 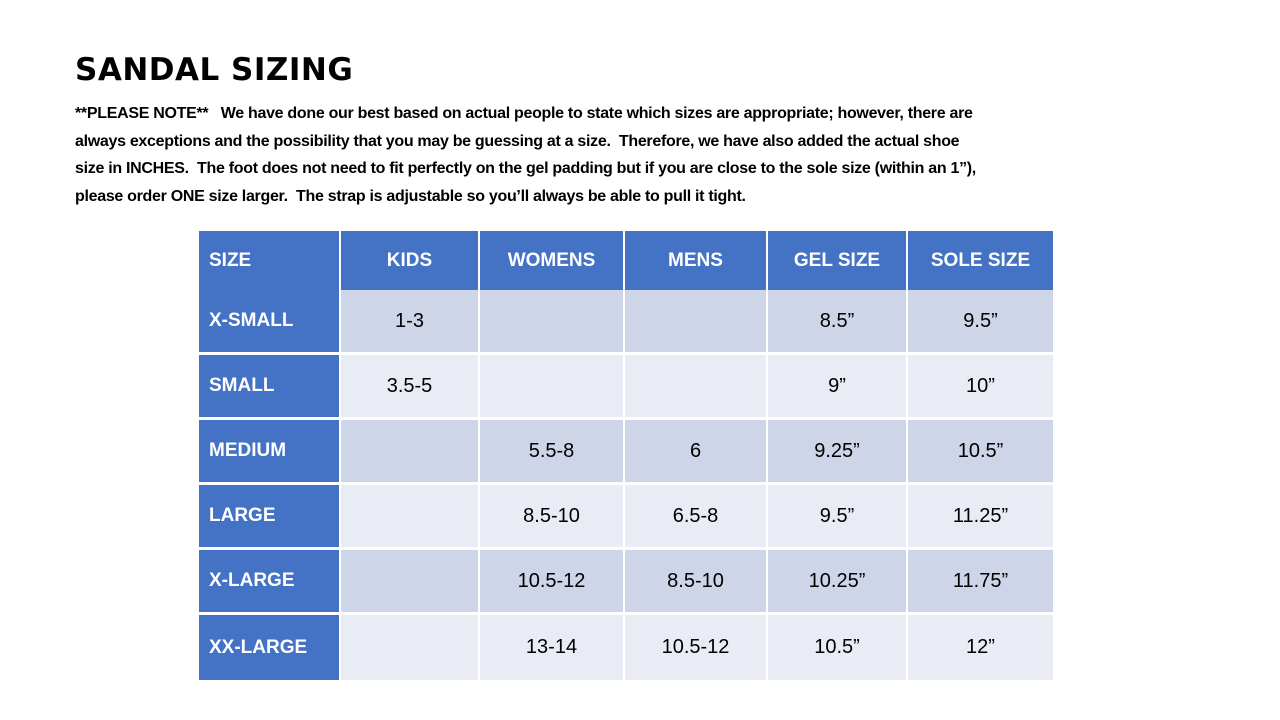 What do you see at coordinates (838, 517) in the screenshot?
I see `cell-large-gel-size: 9.5”` at bounding box center [838, 517].